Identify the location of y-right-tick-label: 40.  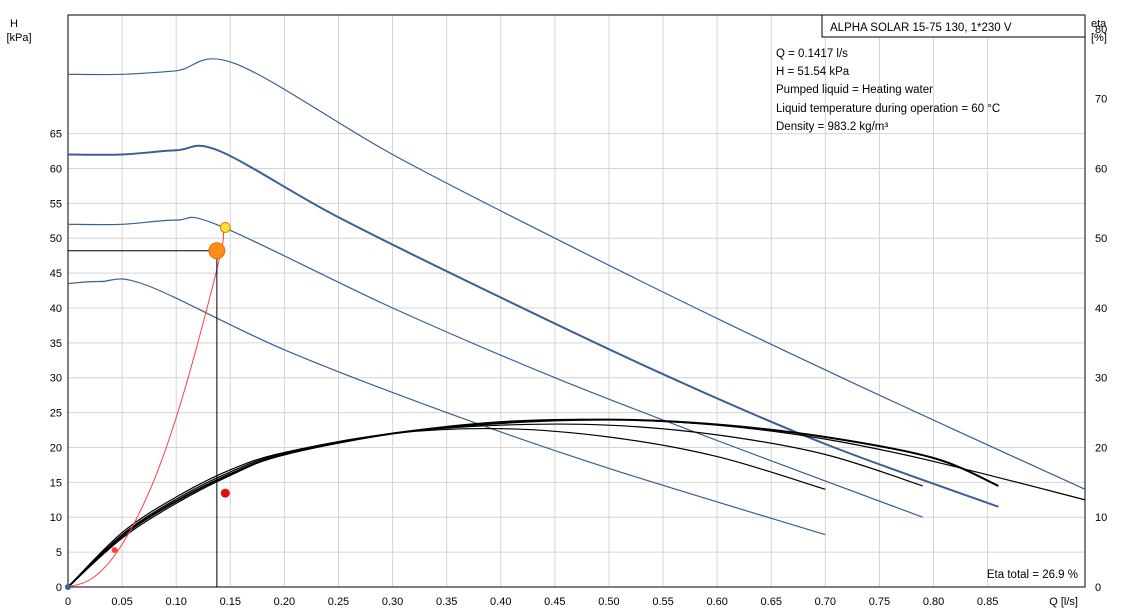
(1101, 309).